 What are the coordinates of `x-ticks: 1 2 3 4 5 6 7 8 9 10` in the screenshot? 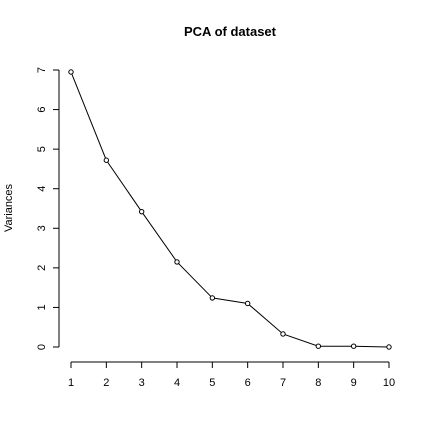 It's located at (231, 375).